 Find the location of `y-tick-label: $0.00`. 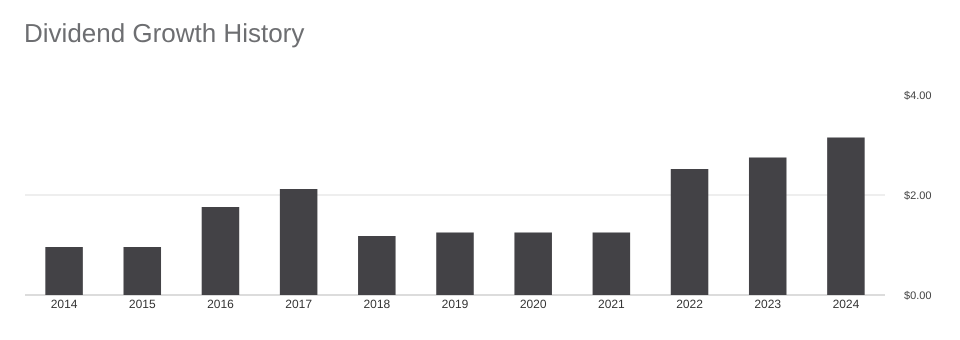

y-tick-label: $0.00 is located at coordinates (918, 296).